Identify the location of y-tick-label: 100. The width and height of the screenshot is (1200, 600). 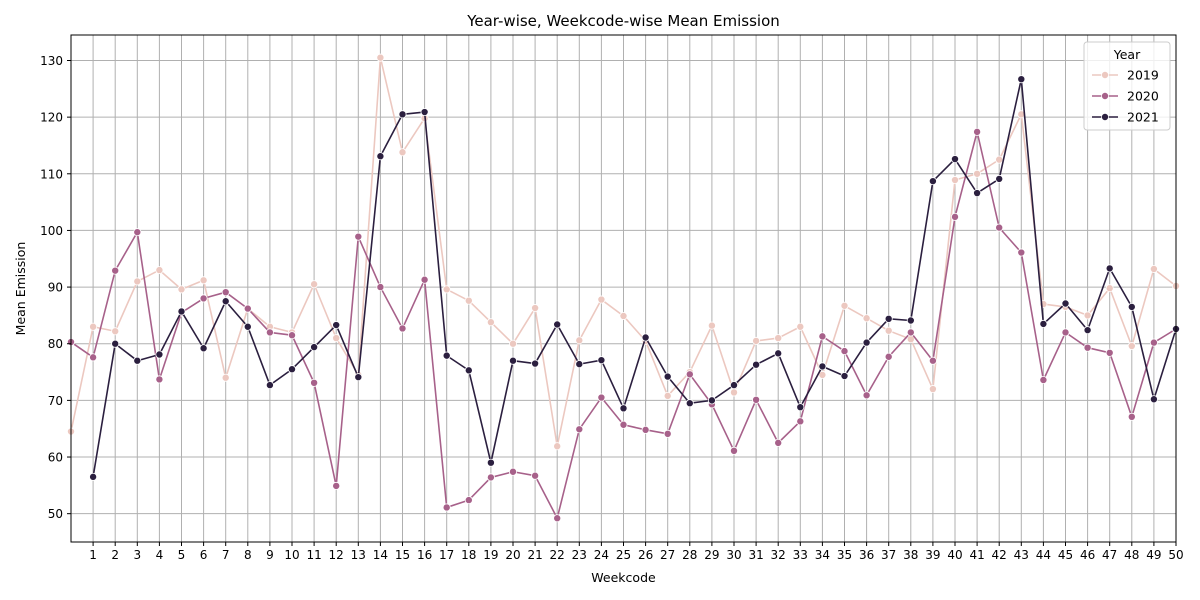
(51, 231).